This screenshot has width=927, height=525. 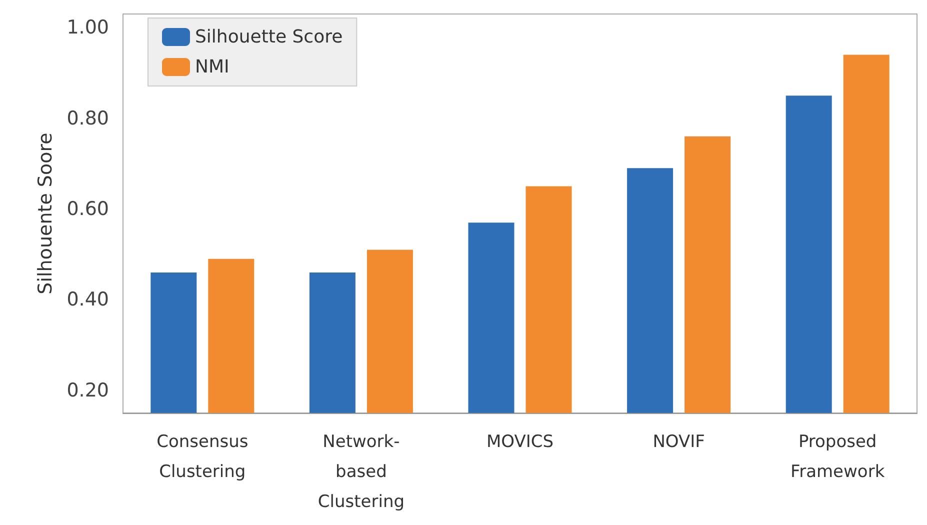 What do you see at coordinates (87, 27) in the screenshot?
I see `y-tick-label: 1.00` at bounding box center [87, 27].